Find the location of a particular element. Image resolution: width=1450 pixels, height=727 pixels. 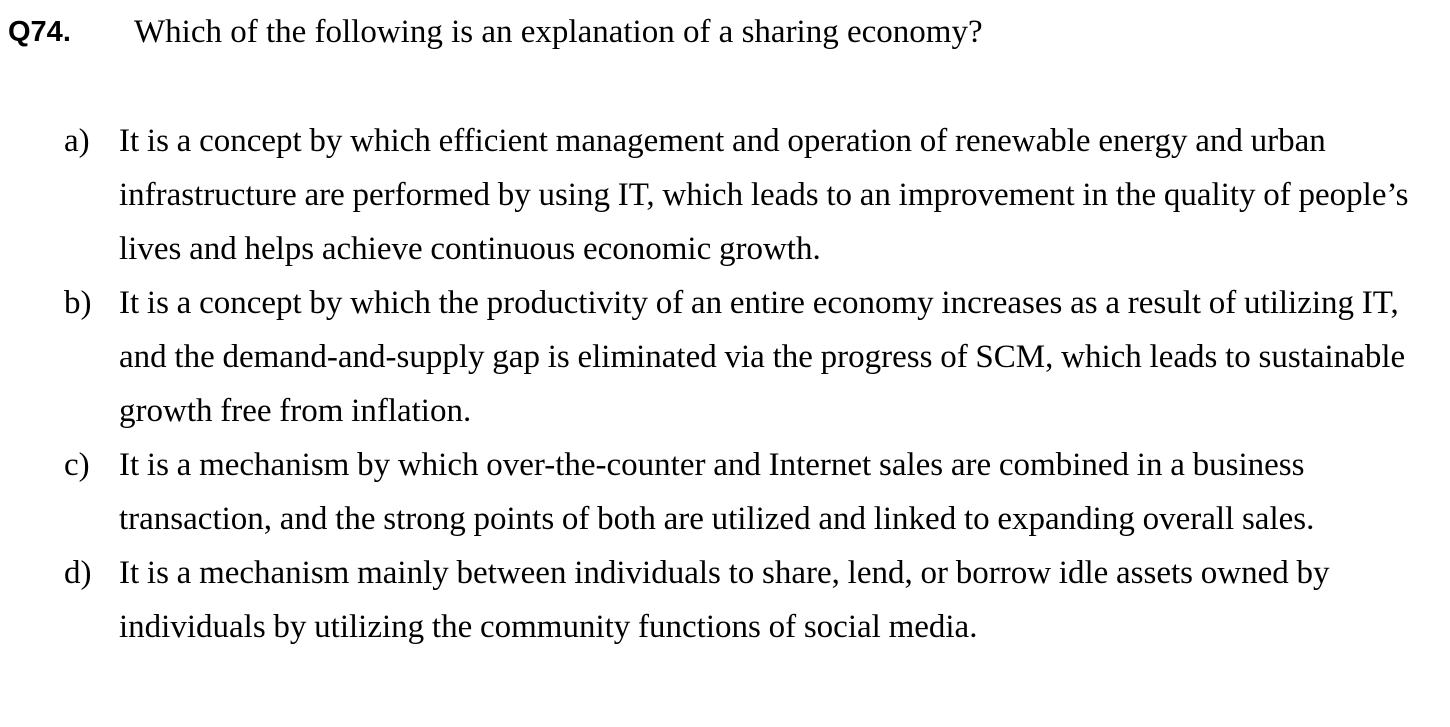

option-c-label: c) is located at coordinates (77, 465).